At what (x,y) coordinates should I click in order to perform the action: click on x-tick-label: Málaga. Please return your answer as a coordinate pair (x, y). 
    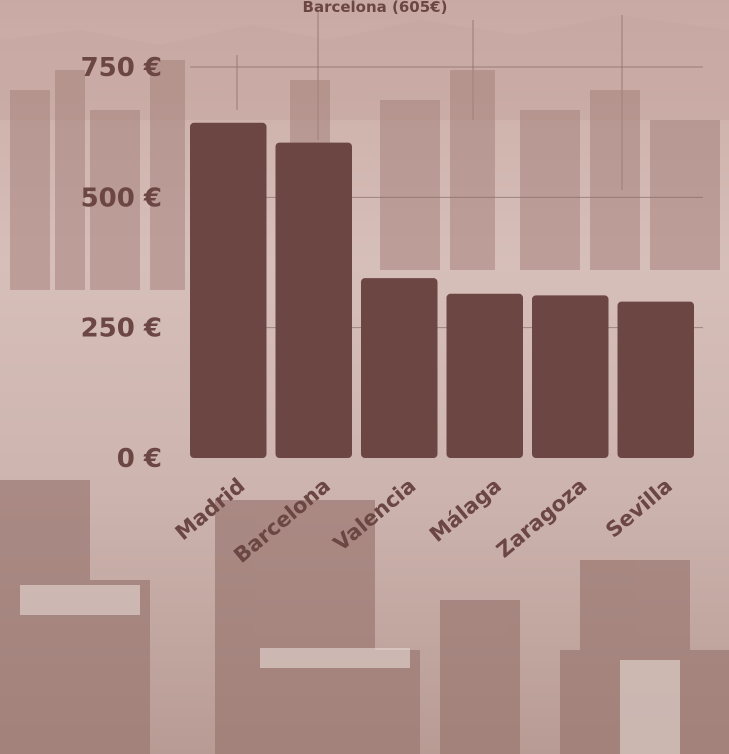
    Looking at the image, I should click on (465, 509).